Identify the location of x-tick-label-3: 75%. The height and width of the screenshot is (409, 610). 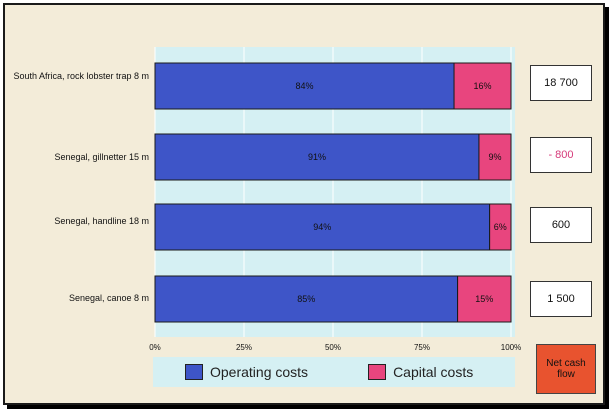
(422, 347).